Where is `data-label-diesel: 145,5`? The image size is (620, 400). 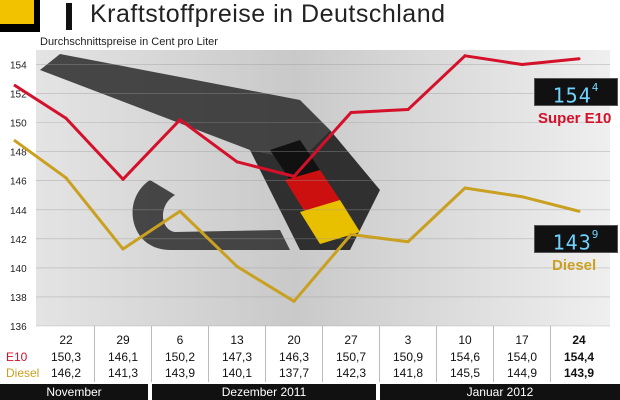
data-label-diesel: 145,5 is located at coordinates (465, 373).